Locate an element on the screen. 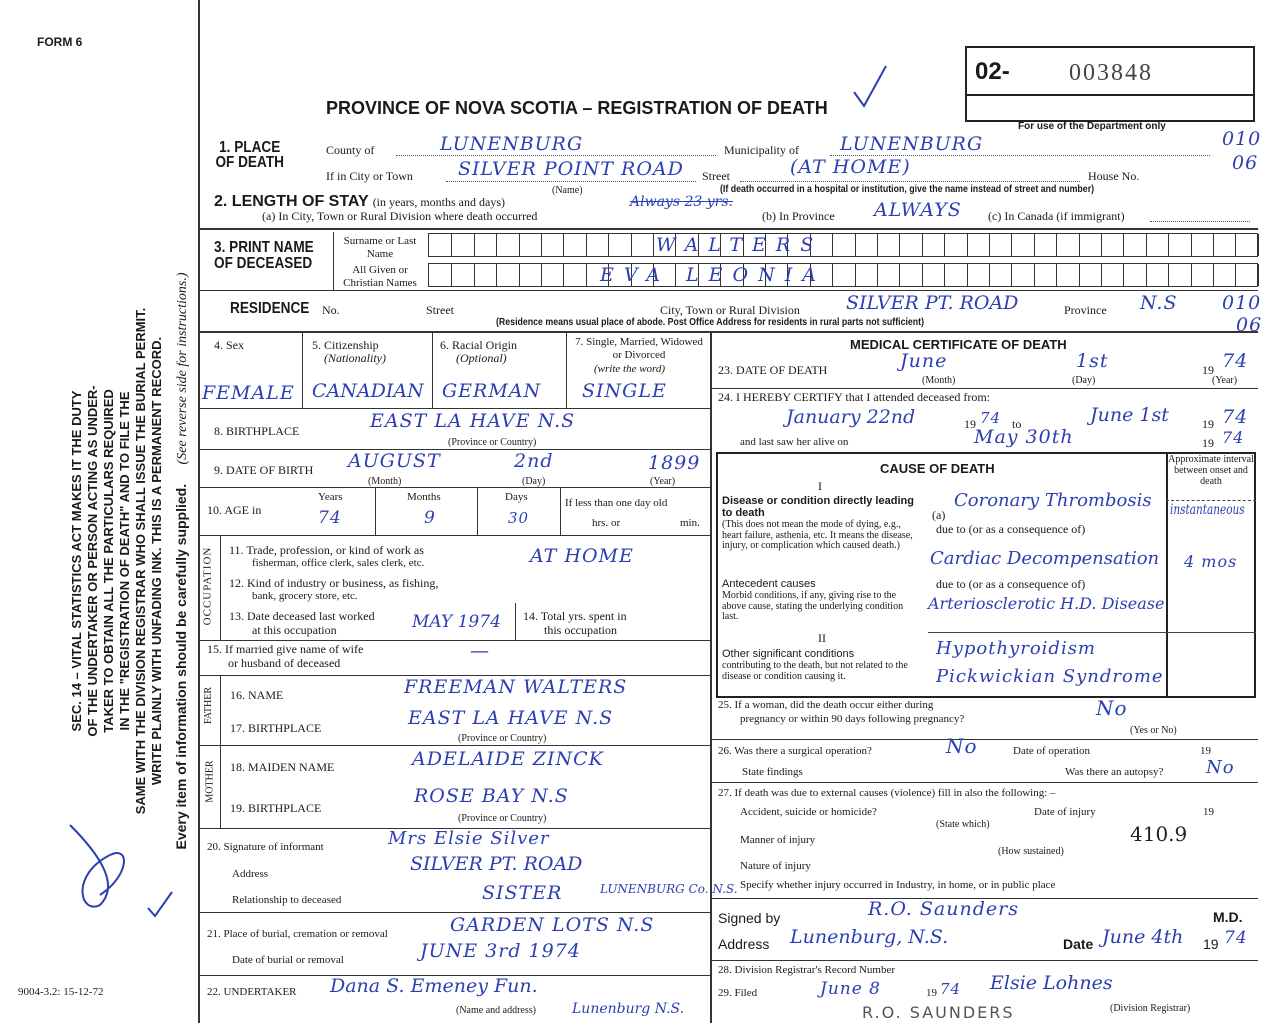  mother-name-value: ADELAIDE ZINCK is located at coordinates (508, 759).